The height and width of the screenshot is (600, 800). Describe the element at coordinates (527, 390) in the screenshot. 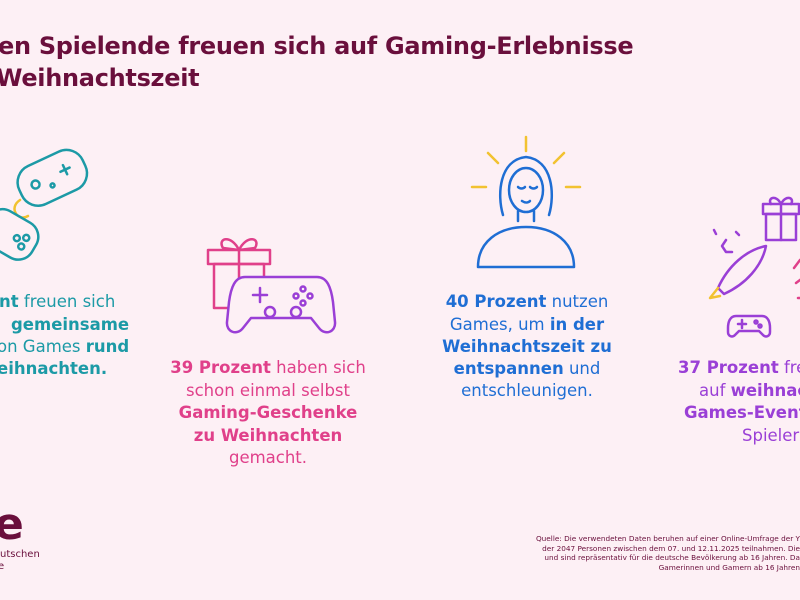

I see `stat-line: entschleunigen.` at that location.